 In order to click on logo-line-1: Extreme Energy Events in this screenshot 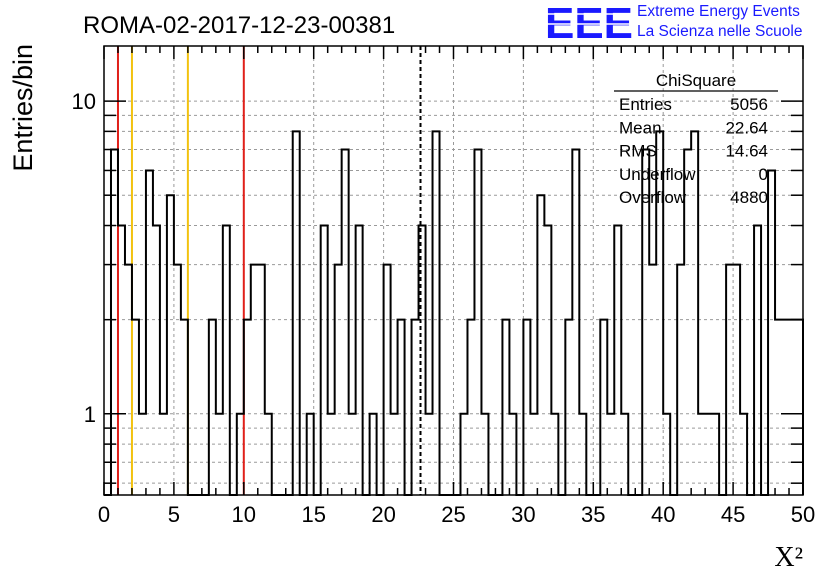, I will do `click(718, 11)`.